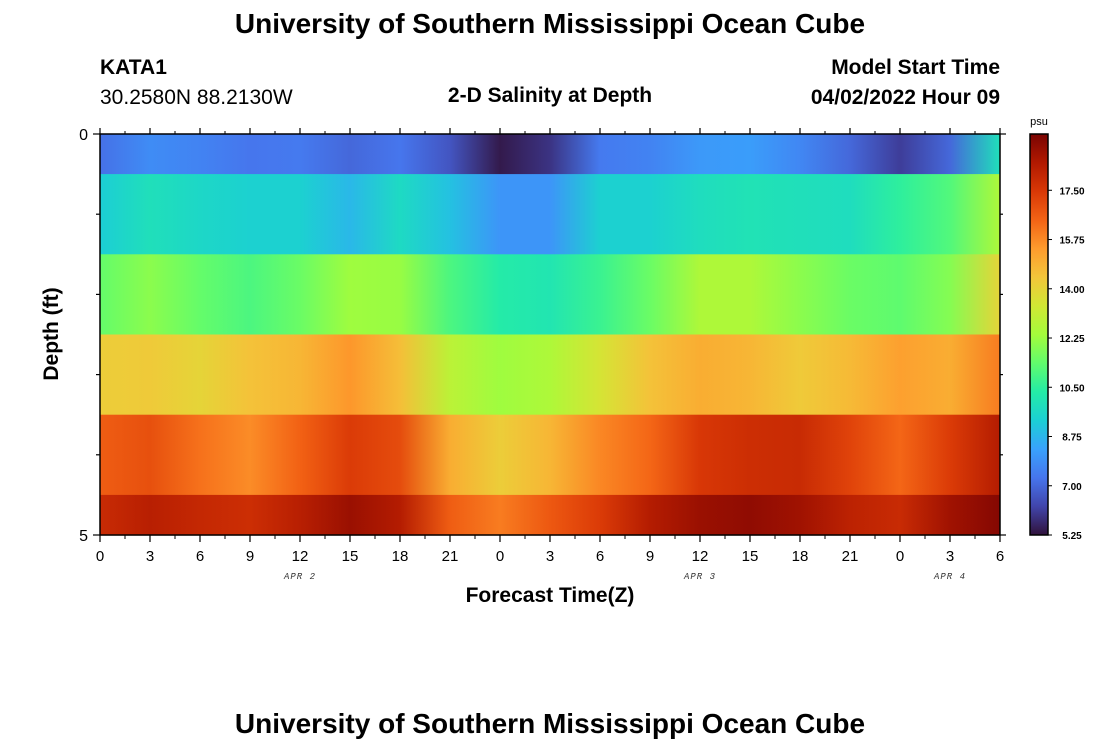 This screenshot has height=750, width=1100. What do you see at coordinates (1039, 122) in the screenshot?
I see `colorbar-unit: psu` at bounding box center [1039, 122].